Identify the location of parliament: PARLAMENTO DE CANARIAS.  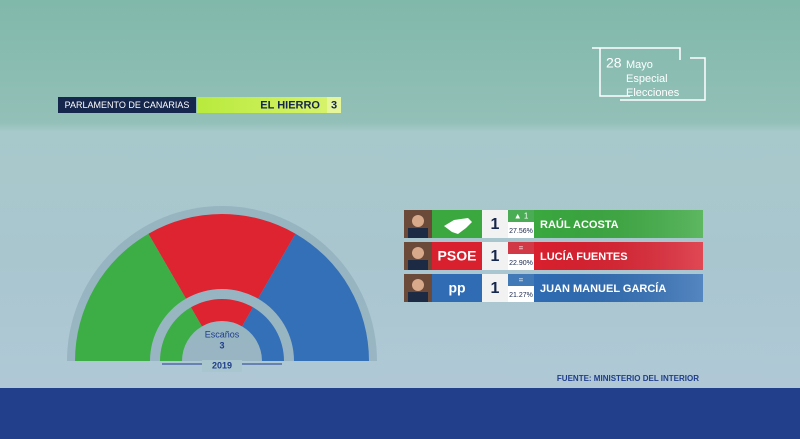
(127, 105).